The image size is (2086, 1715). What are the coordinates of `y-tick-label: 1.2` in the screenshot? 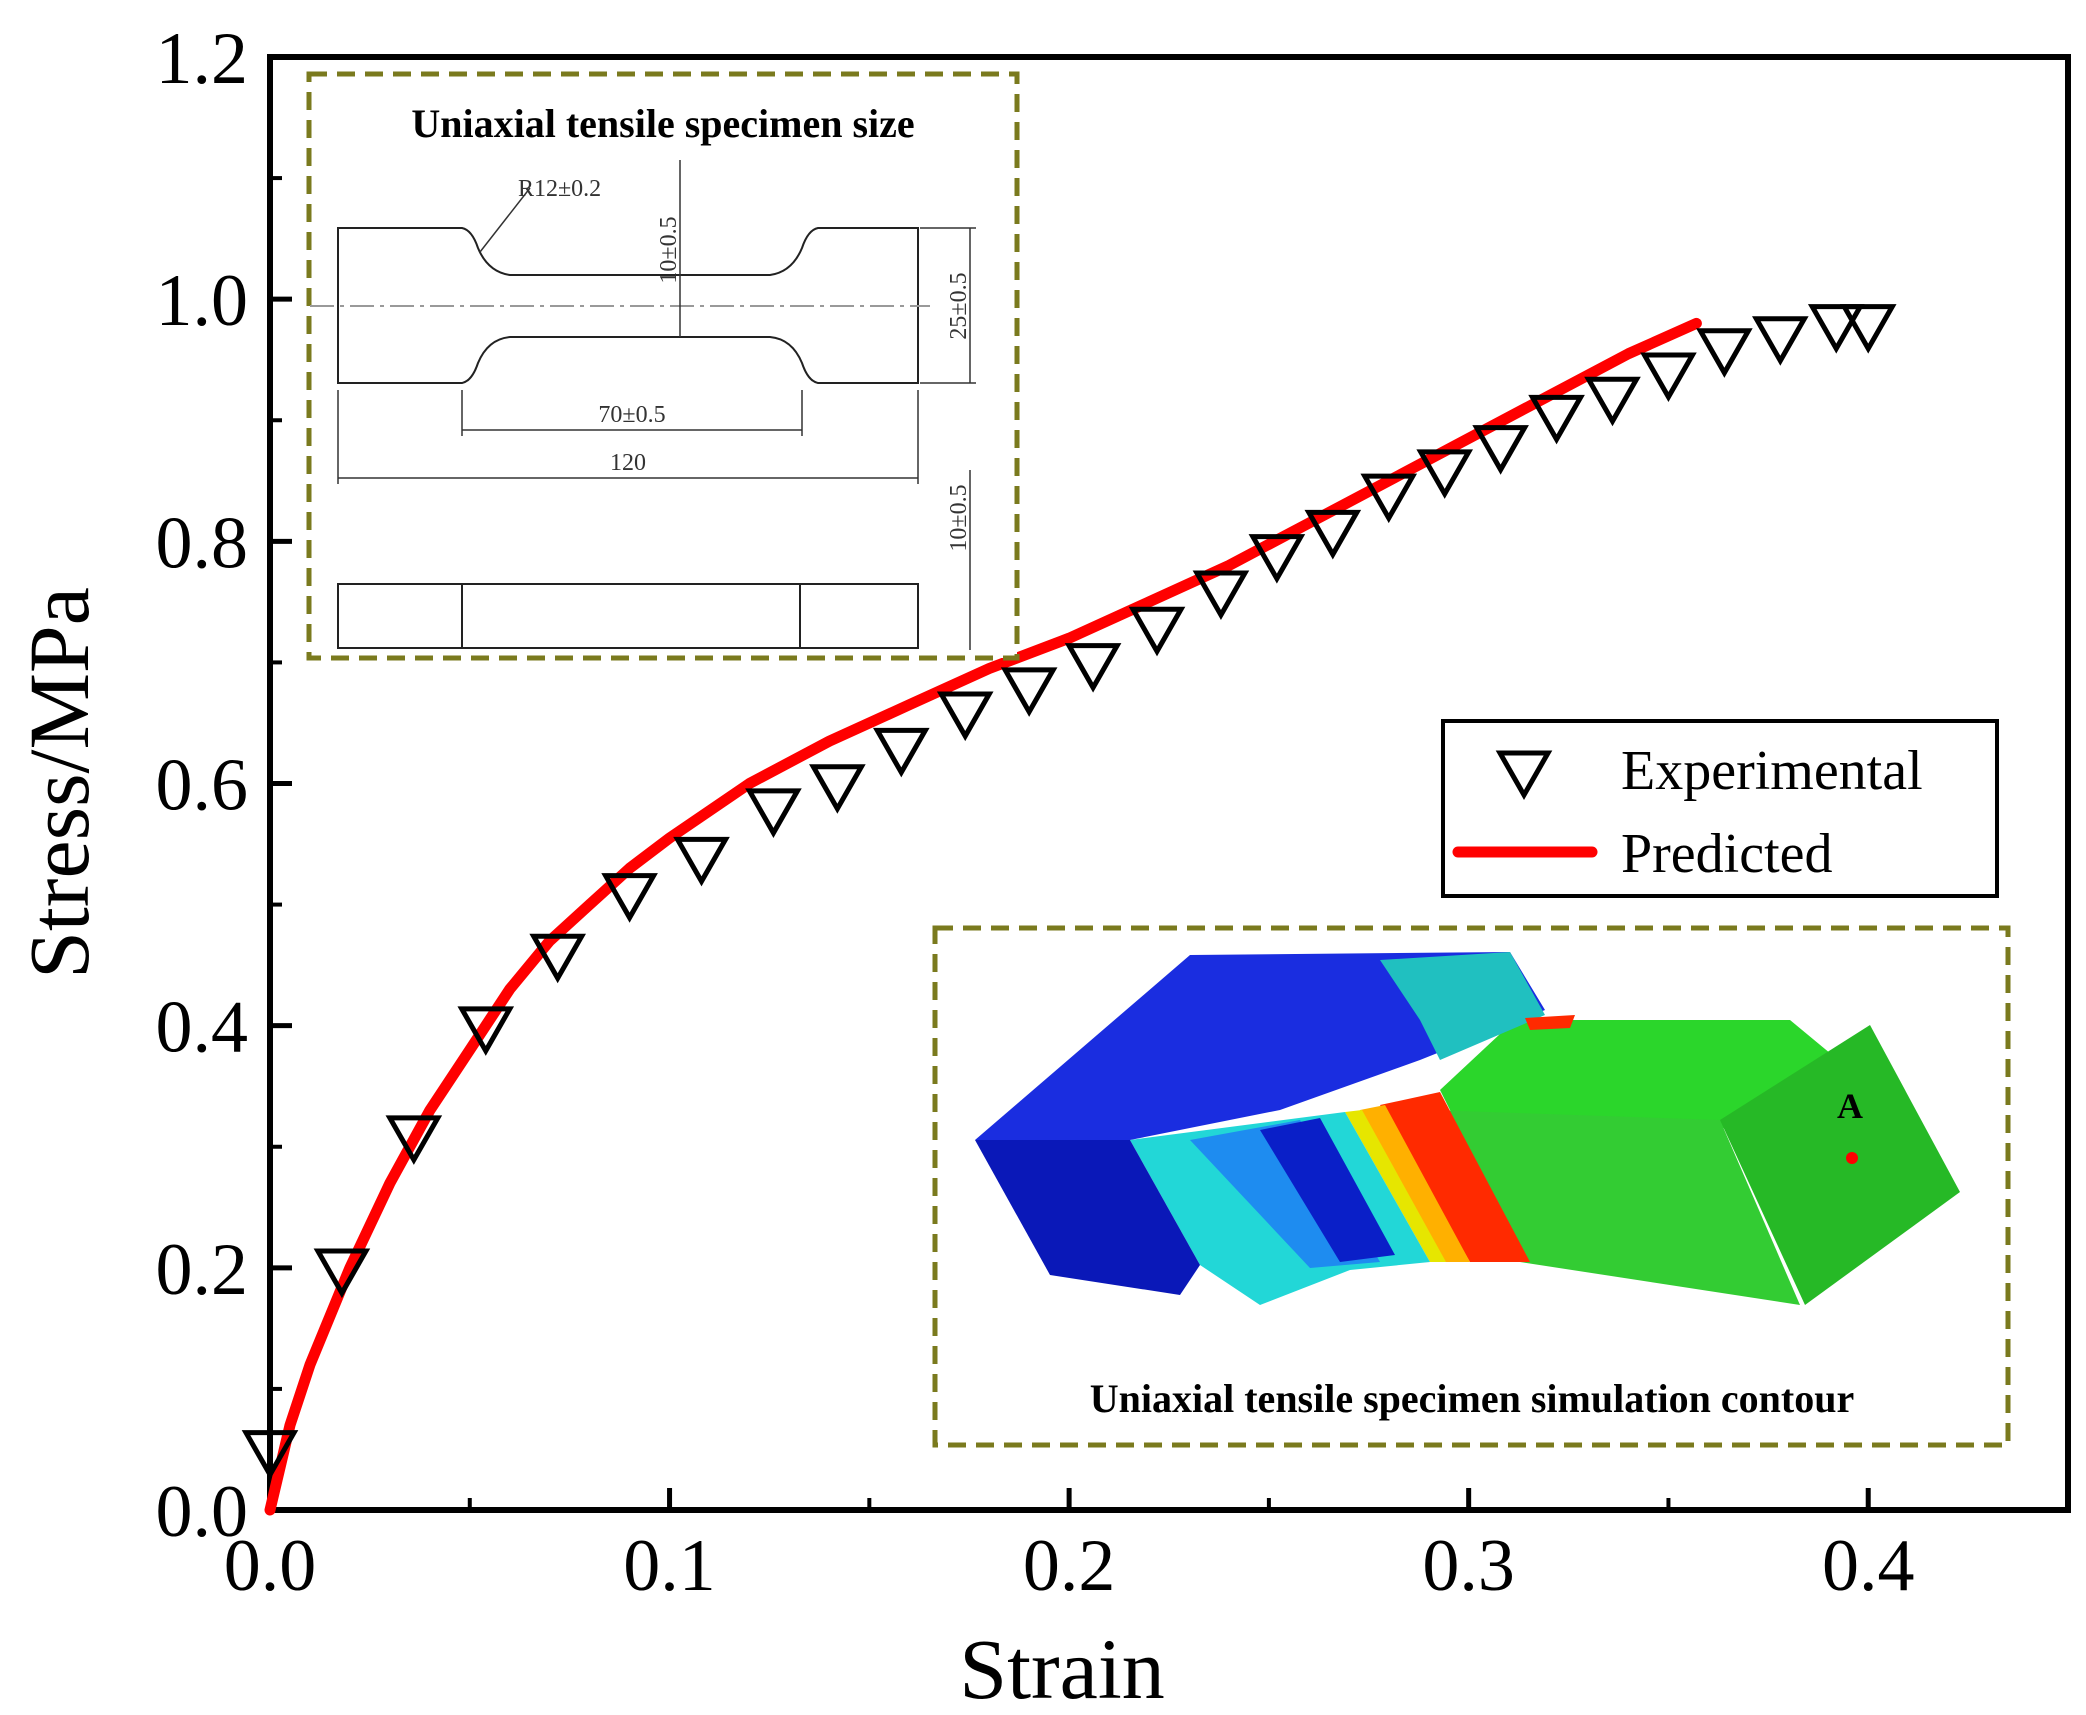 It's located at (202, 59).